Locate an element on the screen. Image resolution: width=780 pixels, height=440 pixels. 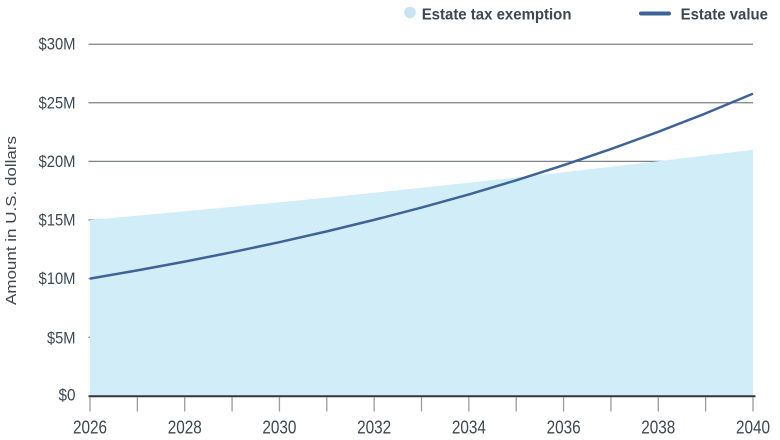
svg-text: $0 is located at coordinates (67, 394).